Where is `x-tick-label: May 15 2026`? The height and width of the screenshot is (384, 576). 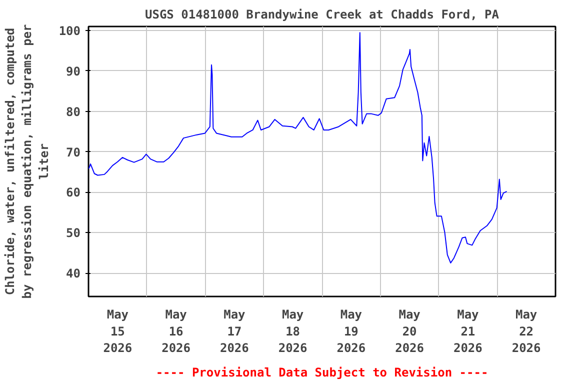 x-tick-label: May 15 2026 is located at coordinates (117, 332).